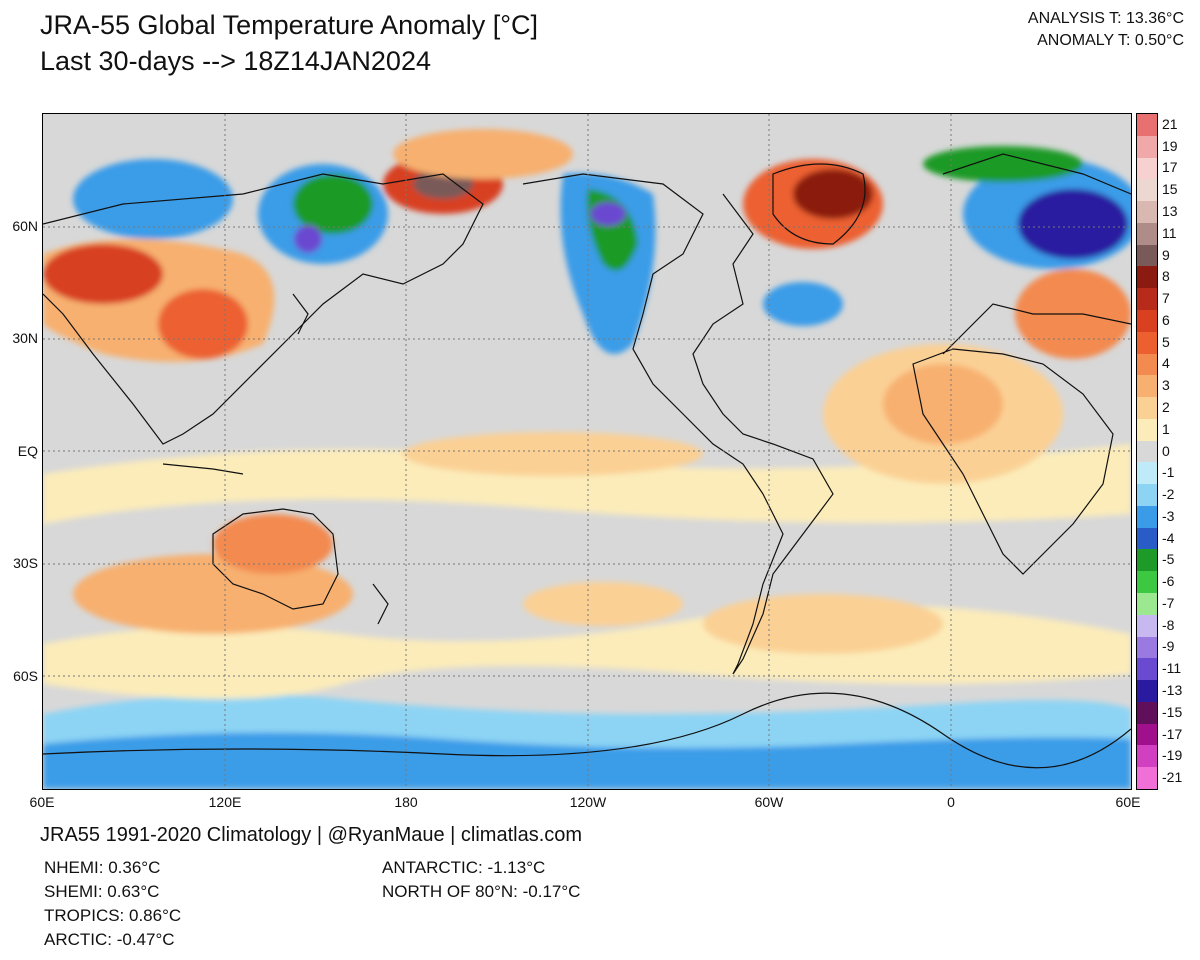 The image size is (1200, 960). I want to click on colorbar-label: 7, so click(1166, 298).